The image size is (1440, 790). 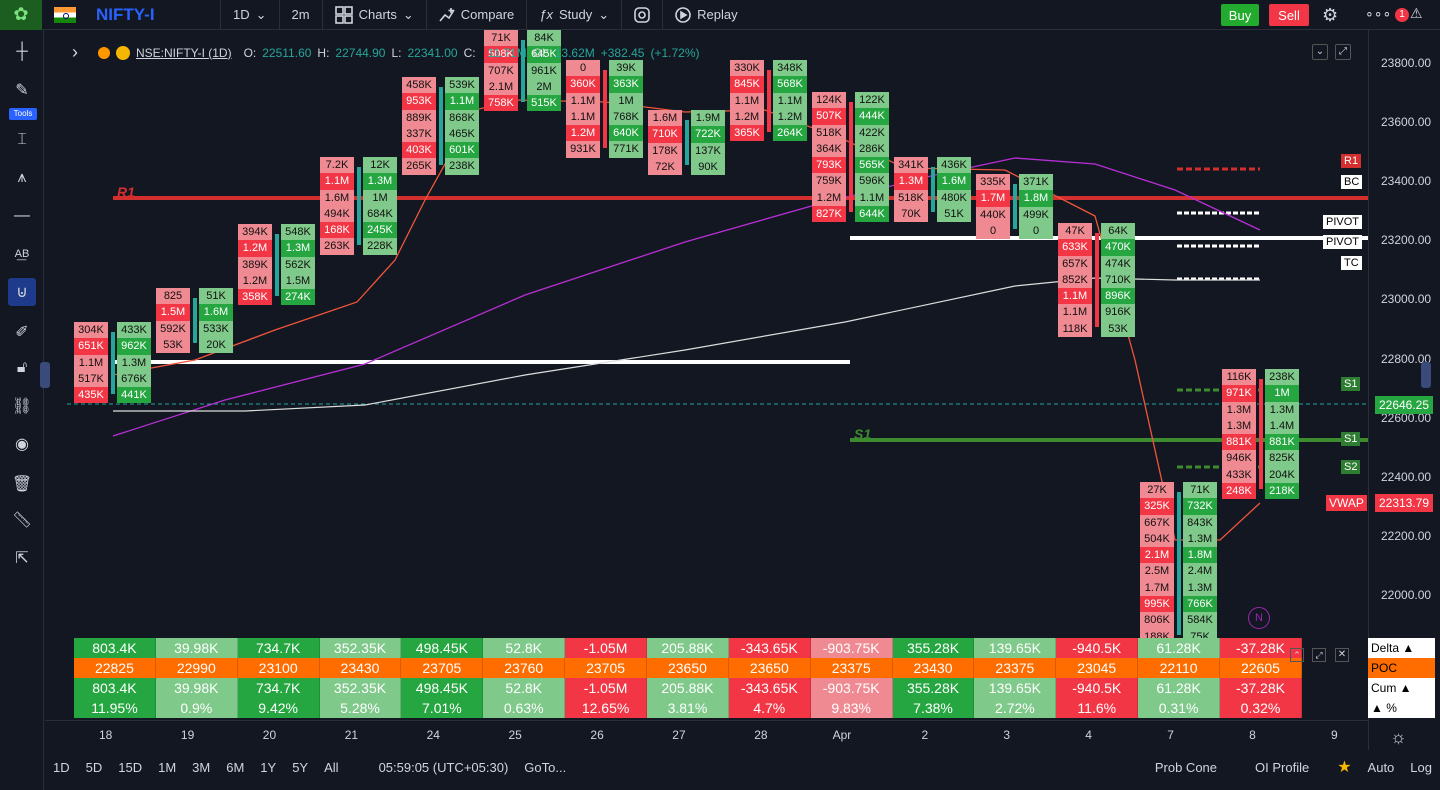 I want to click on vwap-tag: VWAP, so click(x=1346, y=503).